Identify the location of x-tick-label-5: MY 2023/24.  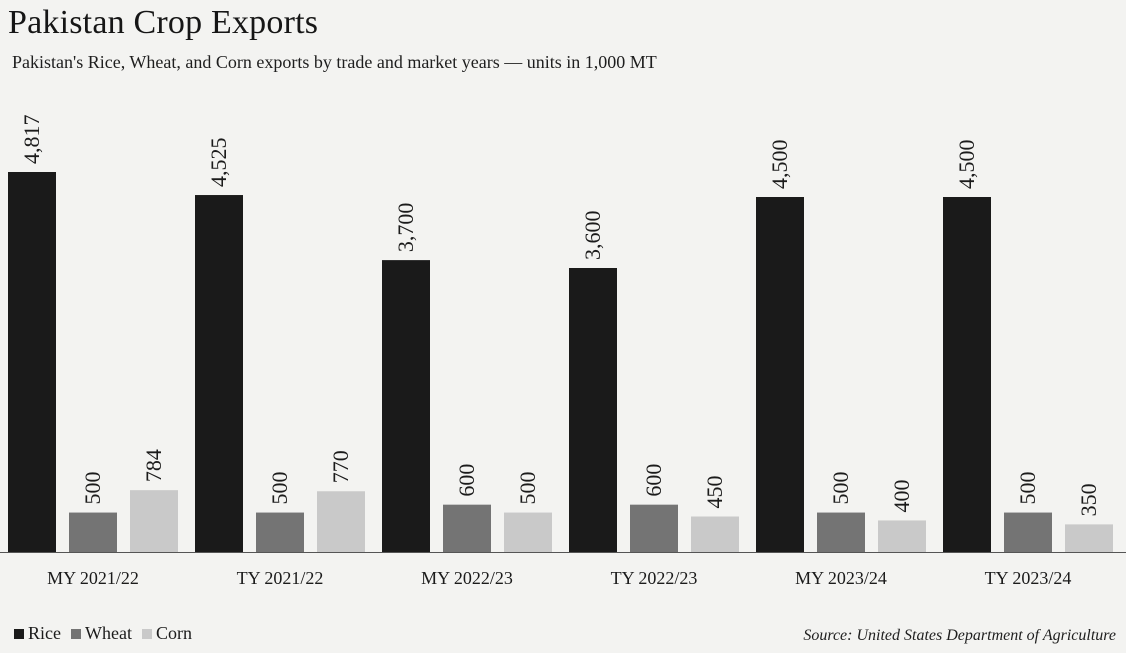
(841, 578).